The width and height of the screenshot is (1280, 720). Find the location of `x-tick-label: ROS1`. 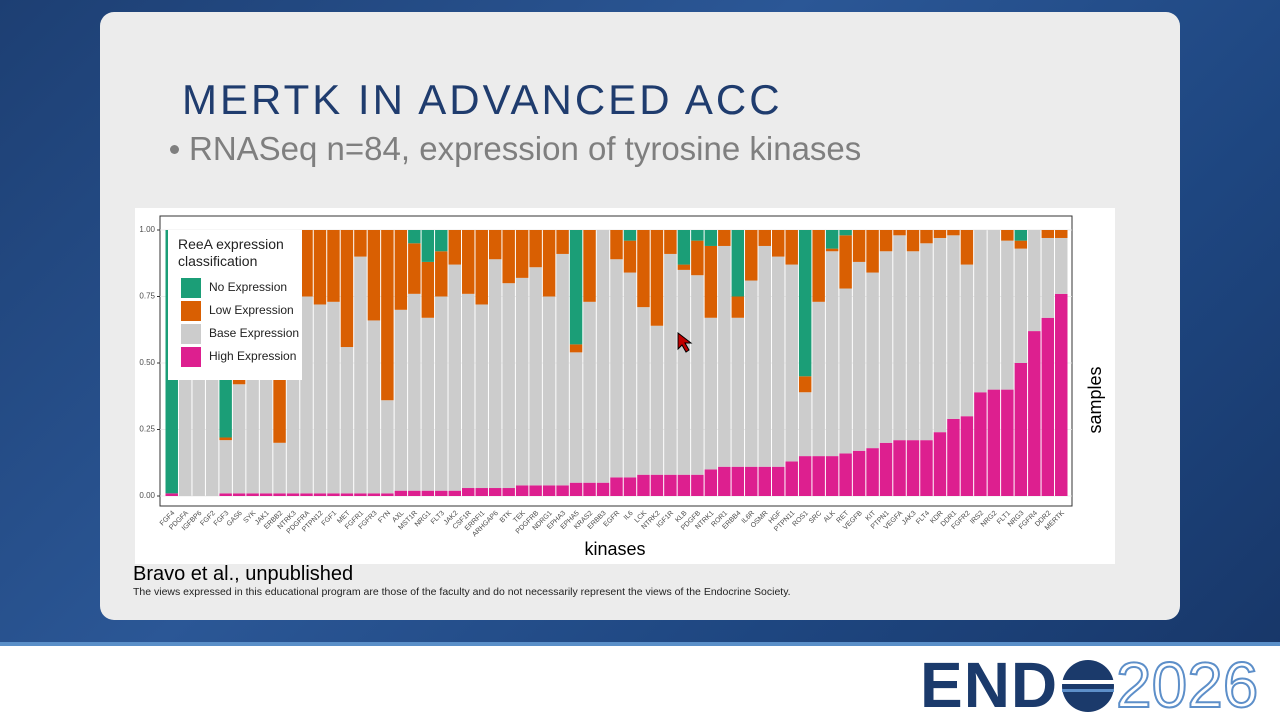

x-tick-label: ROS1 is located at coordinates (800, 519).